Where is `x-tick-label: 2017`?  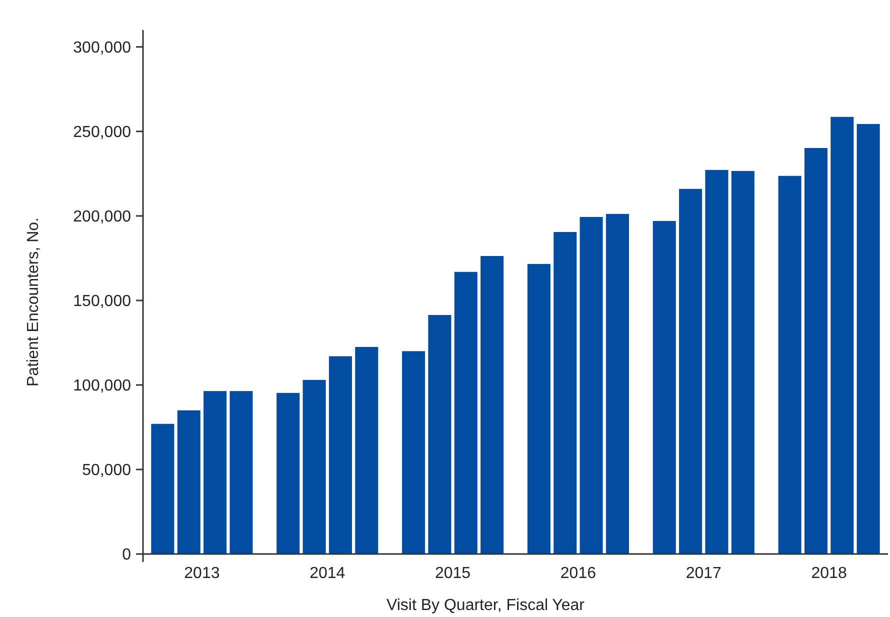
x-tick-label: 2017 is located at coordinates (704, 573).